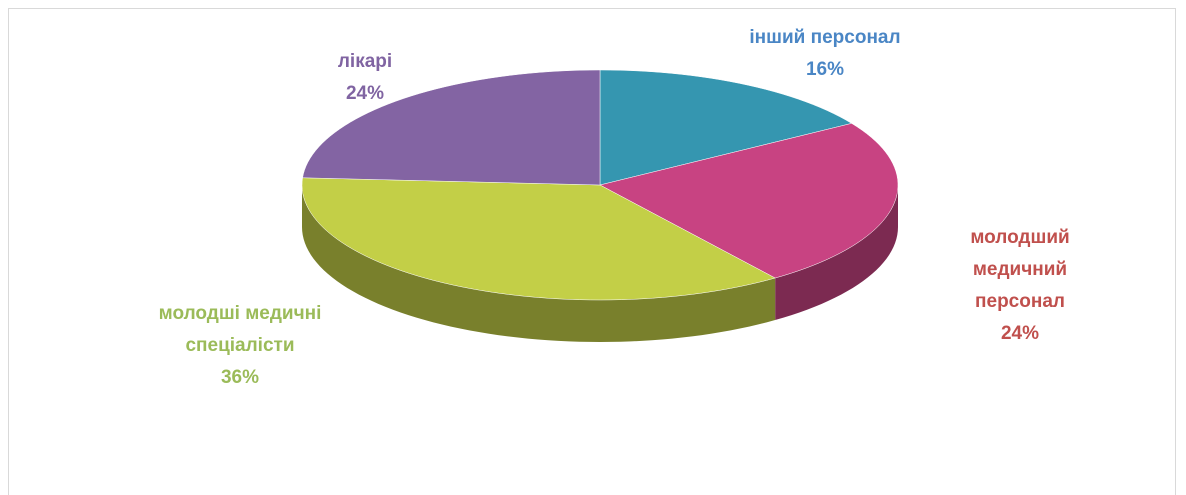 This screenshot has height=495, width=1186. What do you see at coordinates (825, 69) in the screenshot?
I see `value-label: 16%` at bounding box center [825, 69].